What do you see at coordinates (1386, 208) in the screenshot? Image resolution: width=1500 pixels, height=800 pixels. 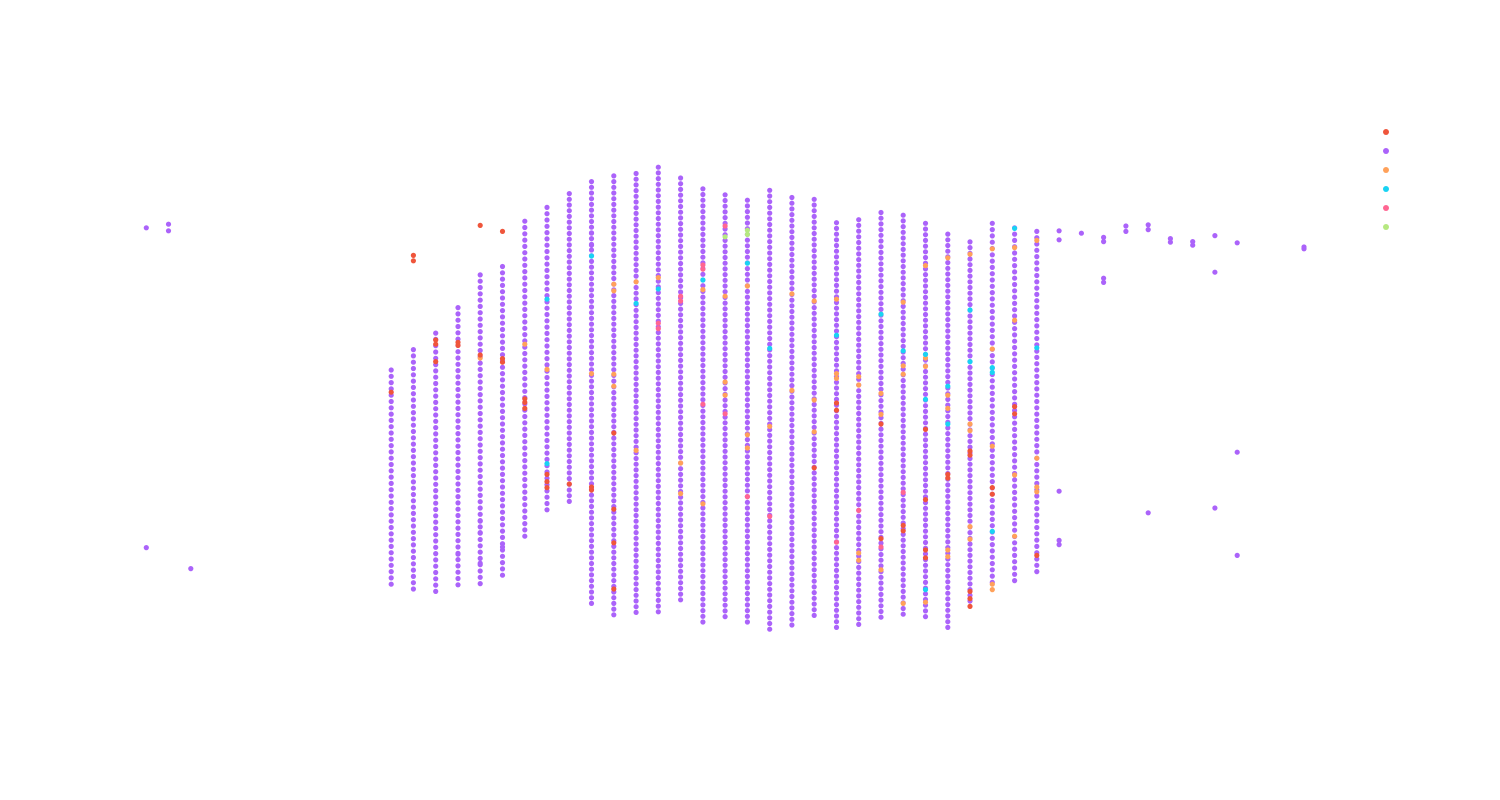 I see `legend-marker-pink` at bounding box center [1386, 208].